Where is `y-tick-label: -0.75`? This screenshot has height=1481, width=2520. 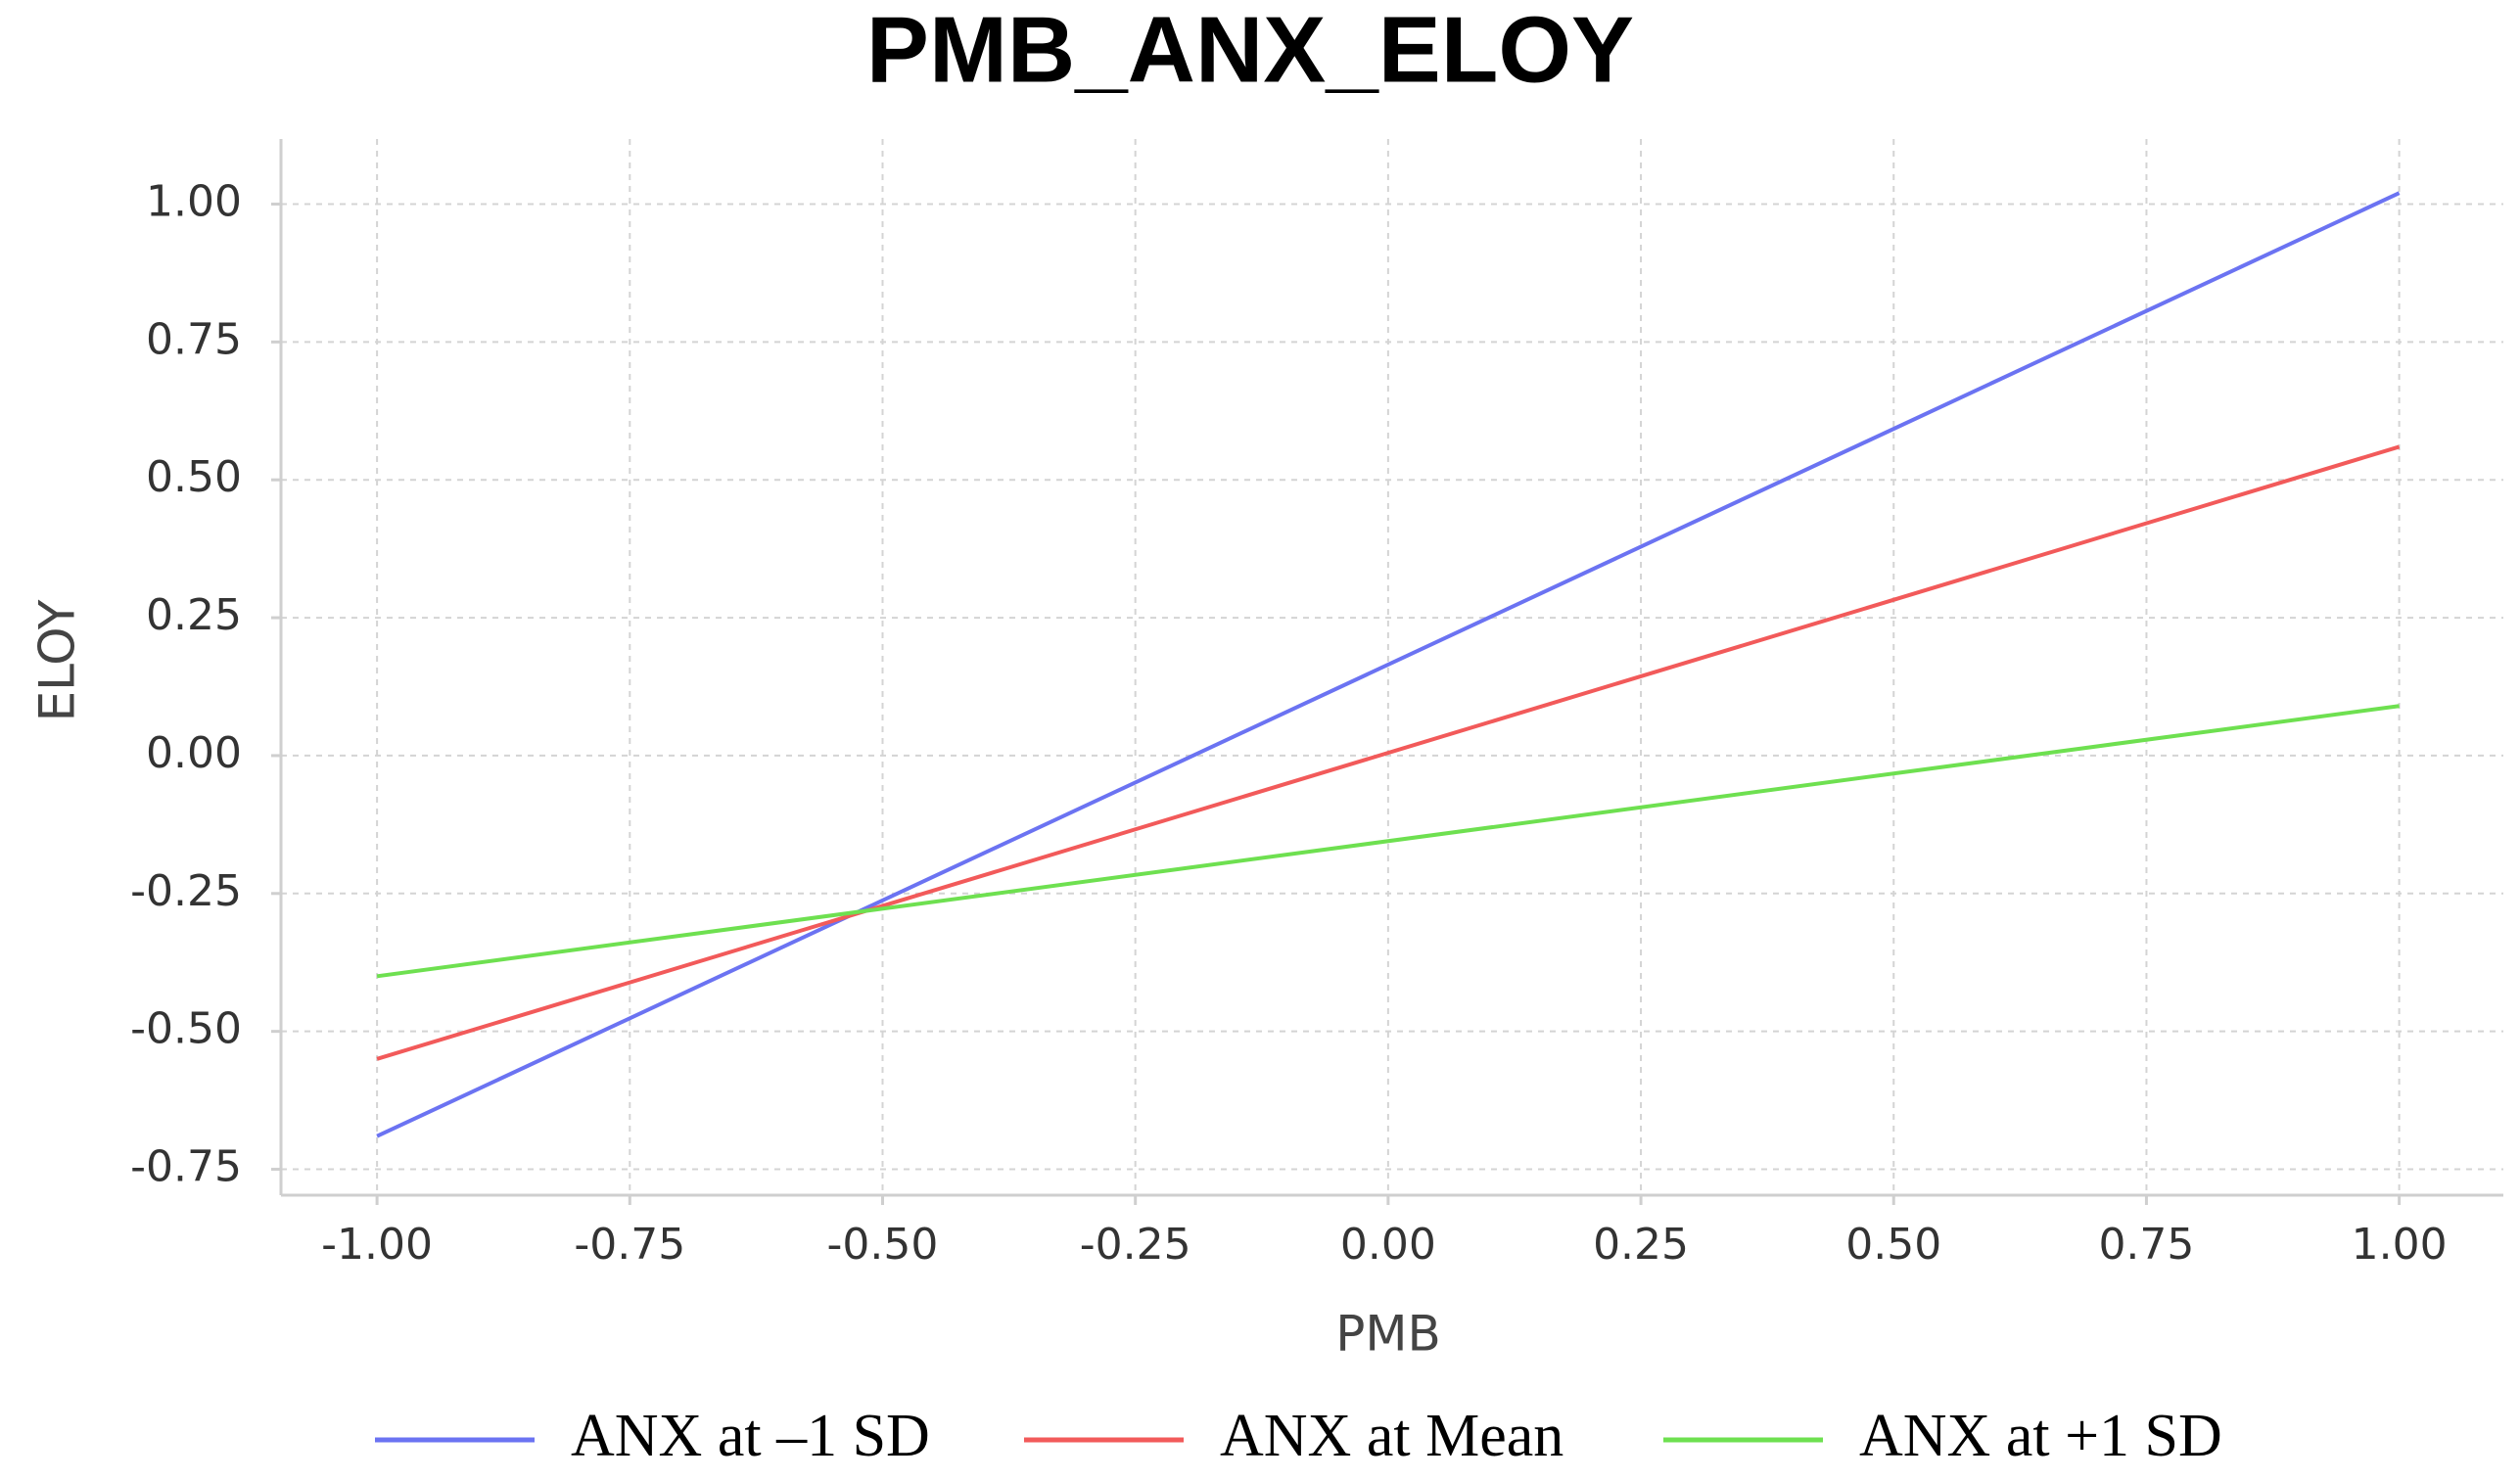
y-tick-label: -0.75 is located at coordinates (186, 1167).